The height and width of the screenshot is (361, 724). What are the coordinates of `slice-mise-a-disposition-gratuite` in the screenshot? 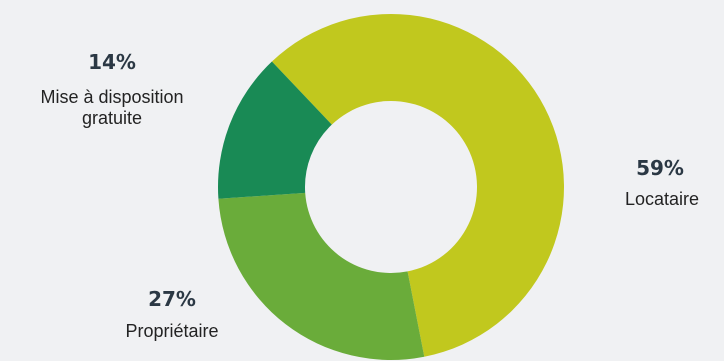 It's located at (275, 130).